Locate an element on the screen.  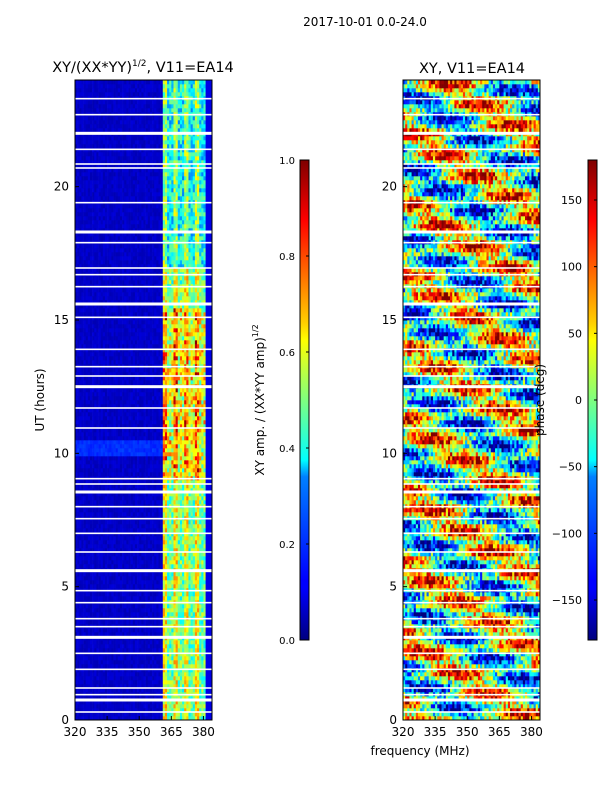
left-y-axis: 0 5 10 15 20 is located at coordinates (66, 453).